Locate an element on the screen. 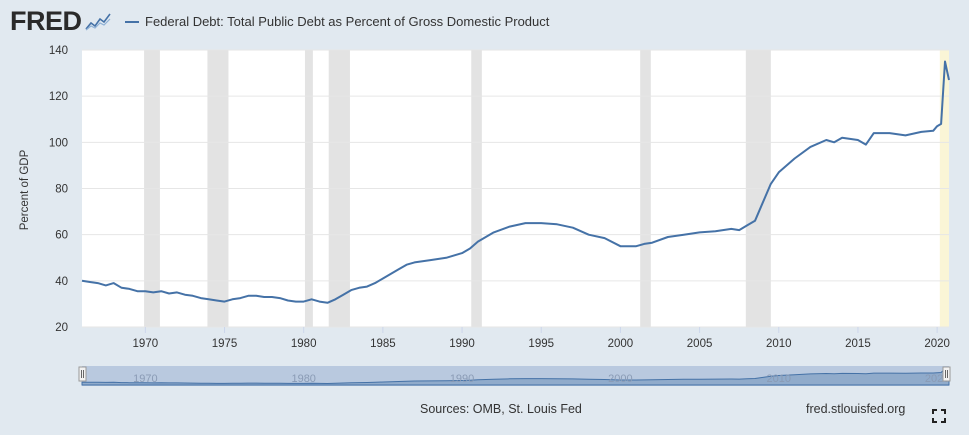  y-tick-label: 20 is located at coordinates (61, 328).